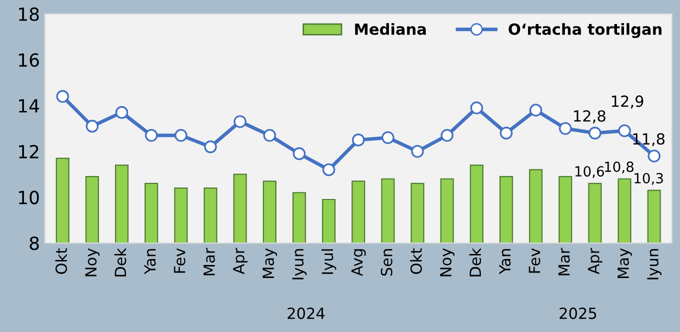 This screenshot has height=332, width=680. What do you see at coordinates (29, 14) in the screenshot?
I see `y-tick-label: 18` at bounding box center [29, 14].